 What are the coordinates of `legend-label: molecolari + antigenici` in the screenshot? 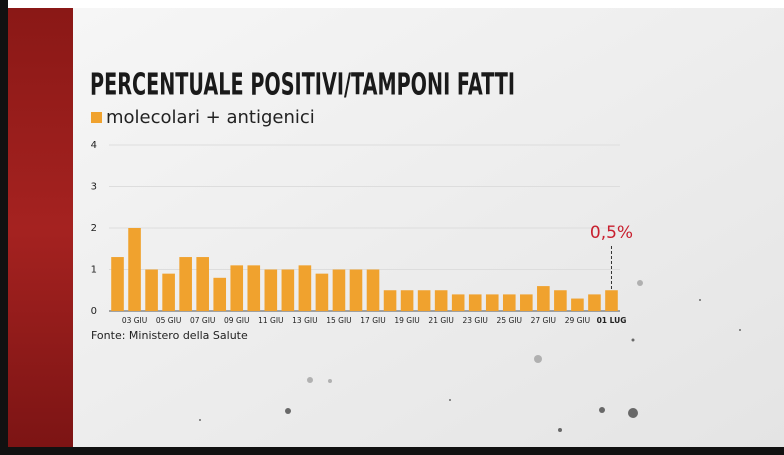 It's located at (210, 117).